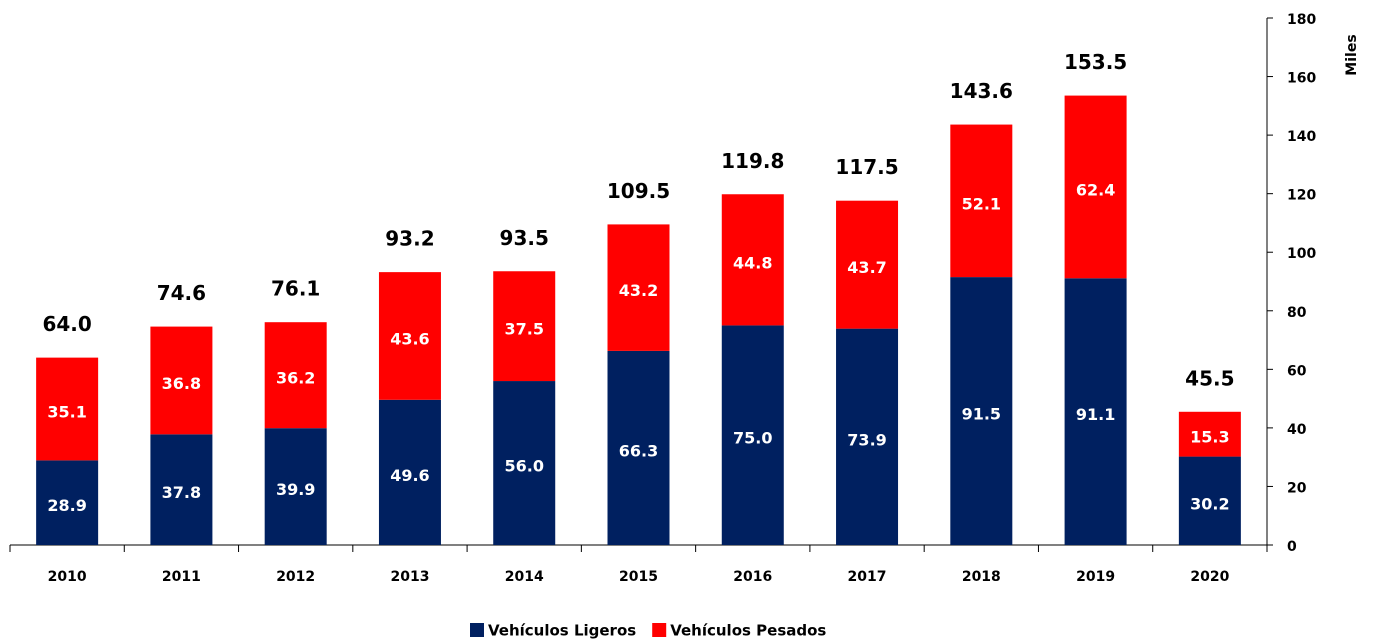  I want to click on value-label: 28.9, so click(66, 505).